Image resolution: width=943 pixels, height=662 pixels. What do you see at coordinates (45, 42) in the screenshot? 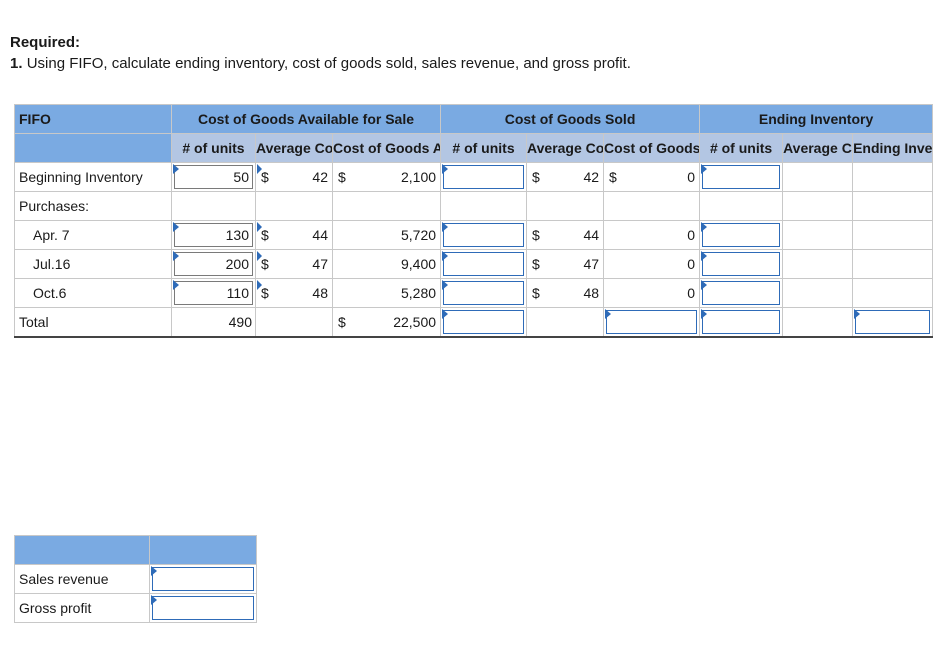
I see `required-heading: Required:` at bounding box center [45, 42].